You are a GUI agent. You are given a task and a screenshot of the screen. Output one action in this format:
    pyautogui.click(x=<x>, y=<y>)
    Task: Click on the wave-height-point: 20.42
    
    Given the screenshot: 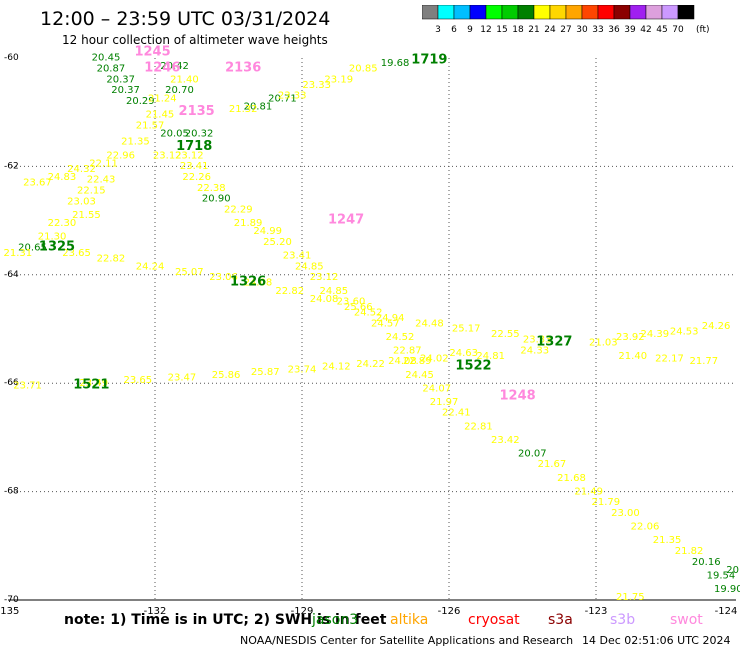 What is the action you would take?
    pyautogui.click(x=174, y=66)
    